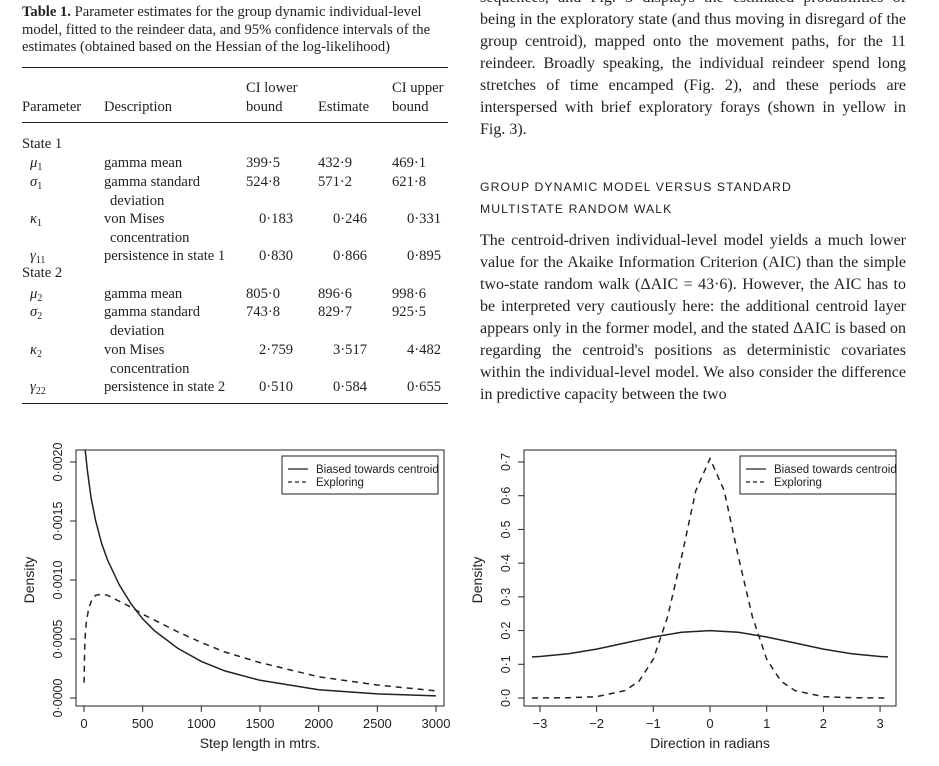 This screenshot has height=766, width=939. I want to click on param-symbol: μ1, so click(36, 164).